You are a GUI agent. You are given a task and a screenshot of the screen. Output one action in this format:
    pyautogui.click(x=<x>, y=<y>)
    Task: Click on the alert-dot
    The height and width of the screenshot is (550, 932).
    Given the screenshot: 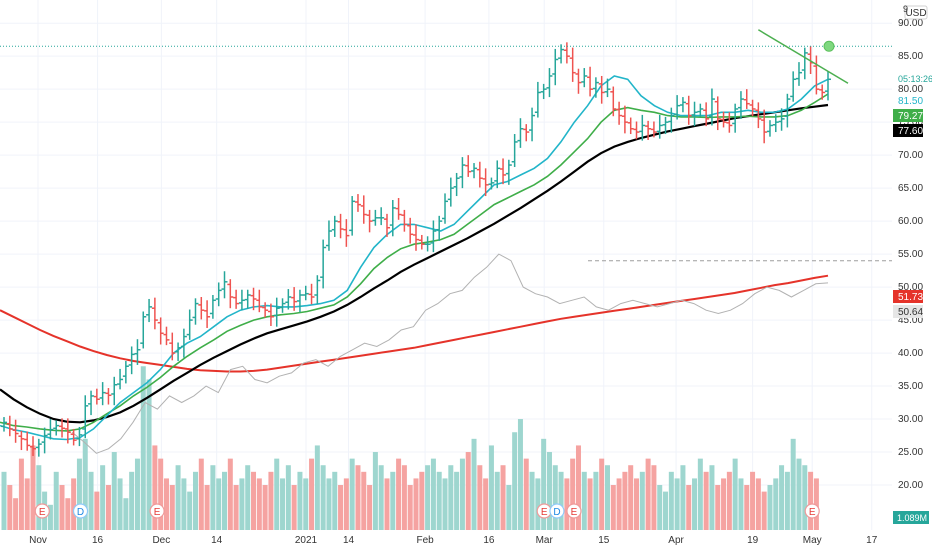 What is the action you would take?
    pyautogui.click(x=829, y=46)
    